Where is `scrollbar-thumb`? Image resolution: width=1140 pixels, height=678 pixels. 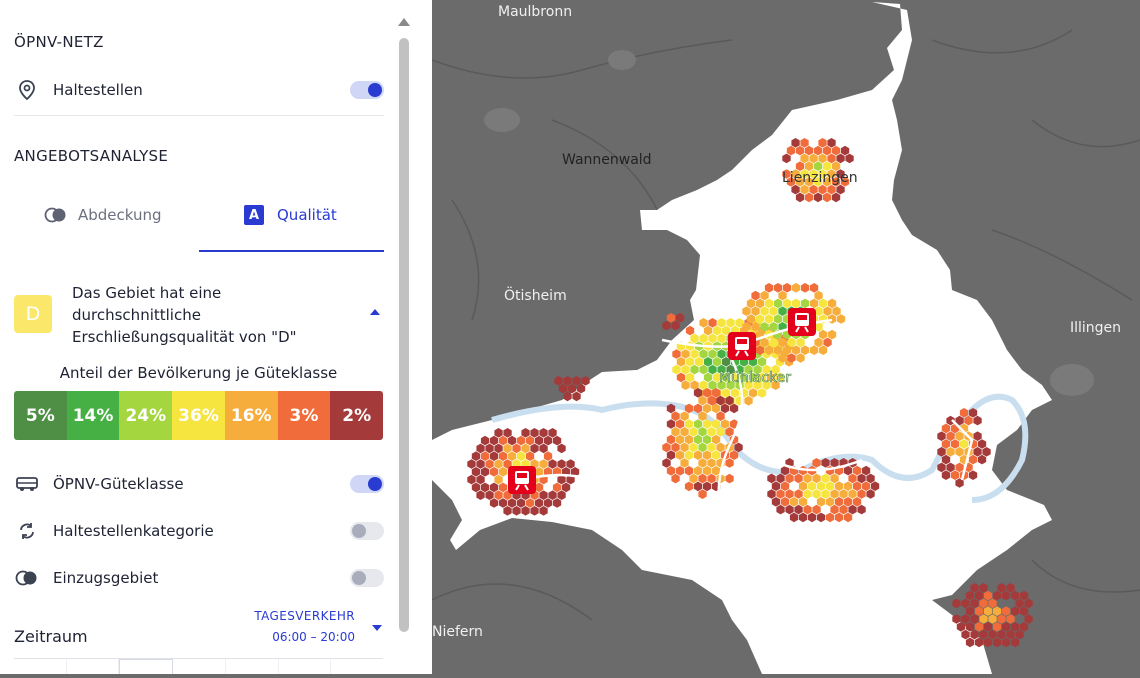
scrollbar-thumb is located at coordinates (404, 335).